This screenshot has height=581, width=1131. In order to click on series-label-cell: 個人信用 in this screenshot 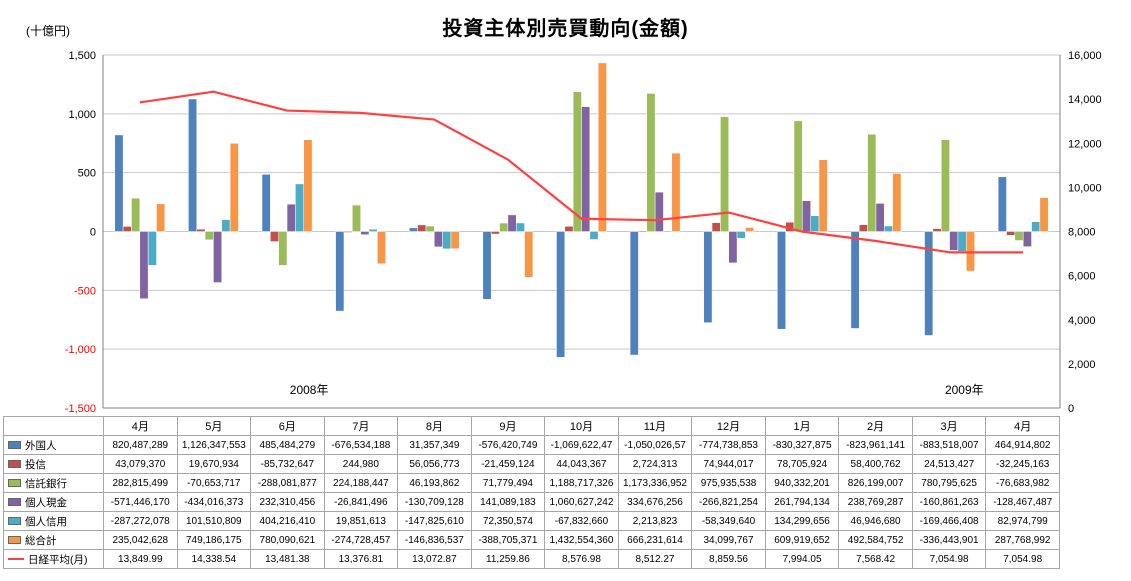, I will do `click(53, 521)`.